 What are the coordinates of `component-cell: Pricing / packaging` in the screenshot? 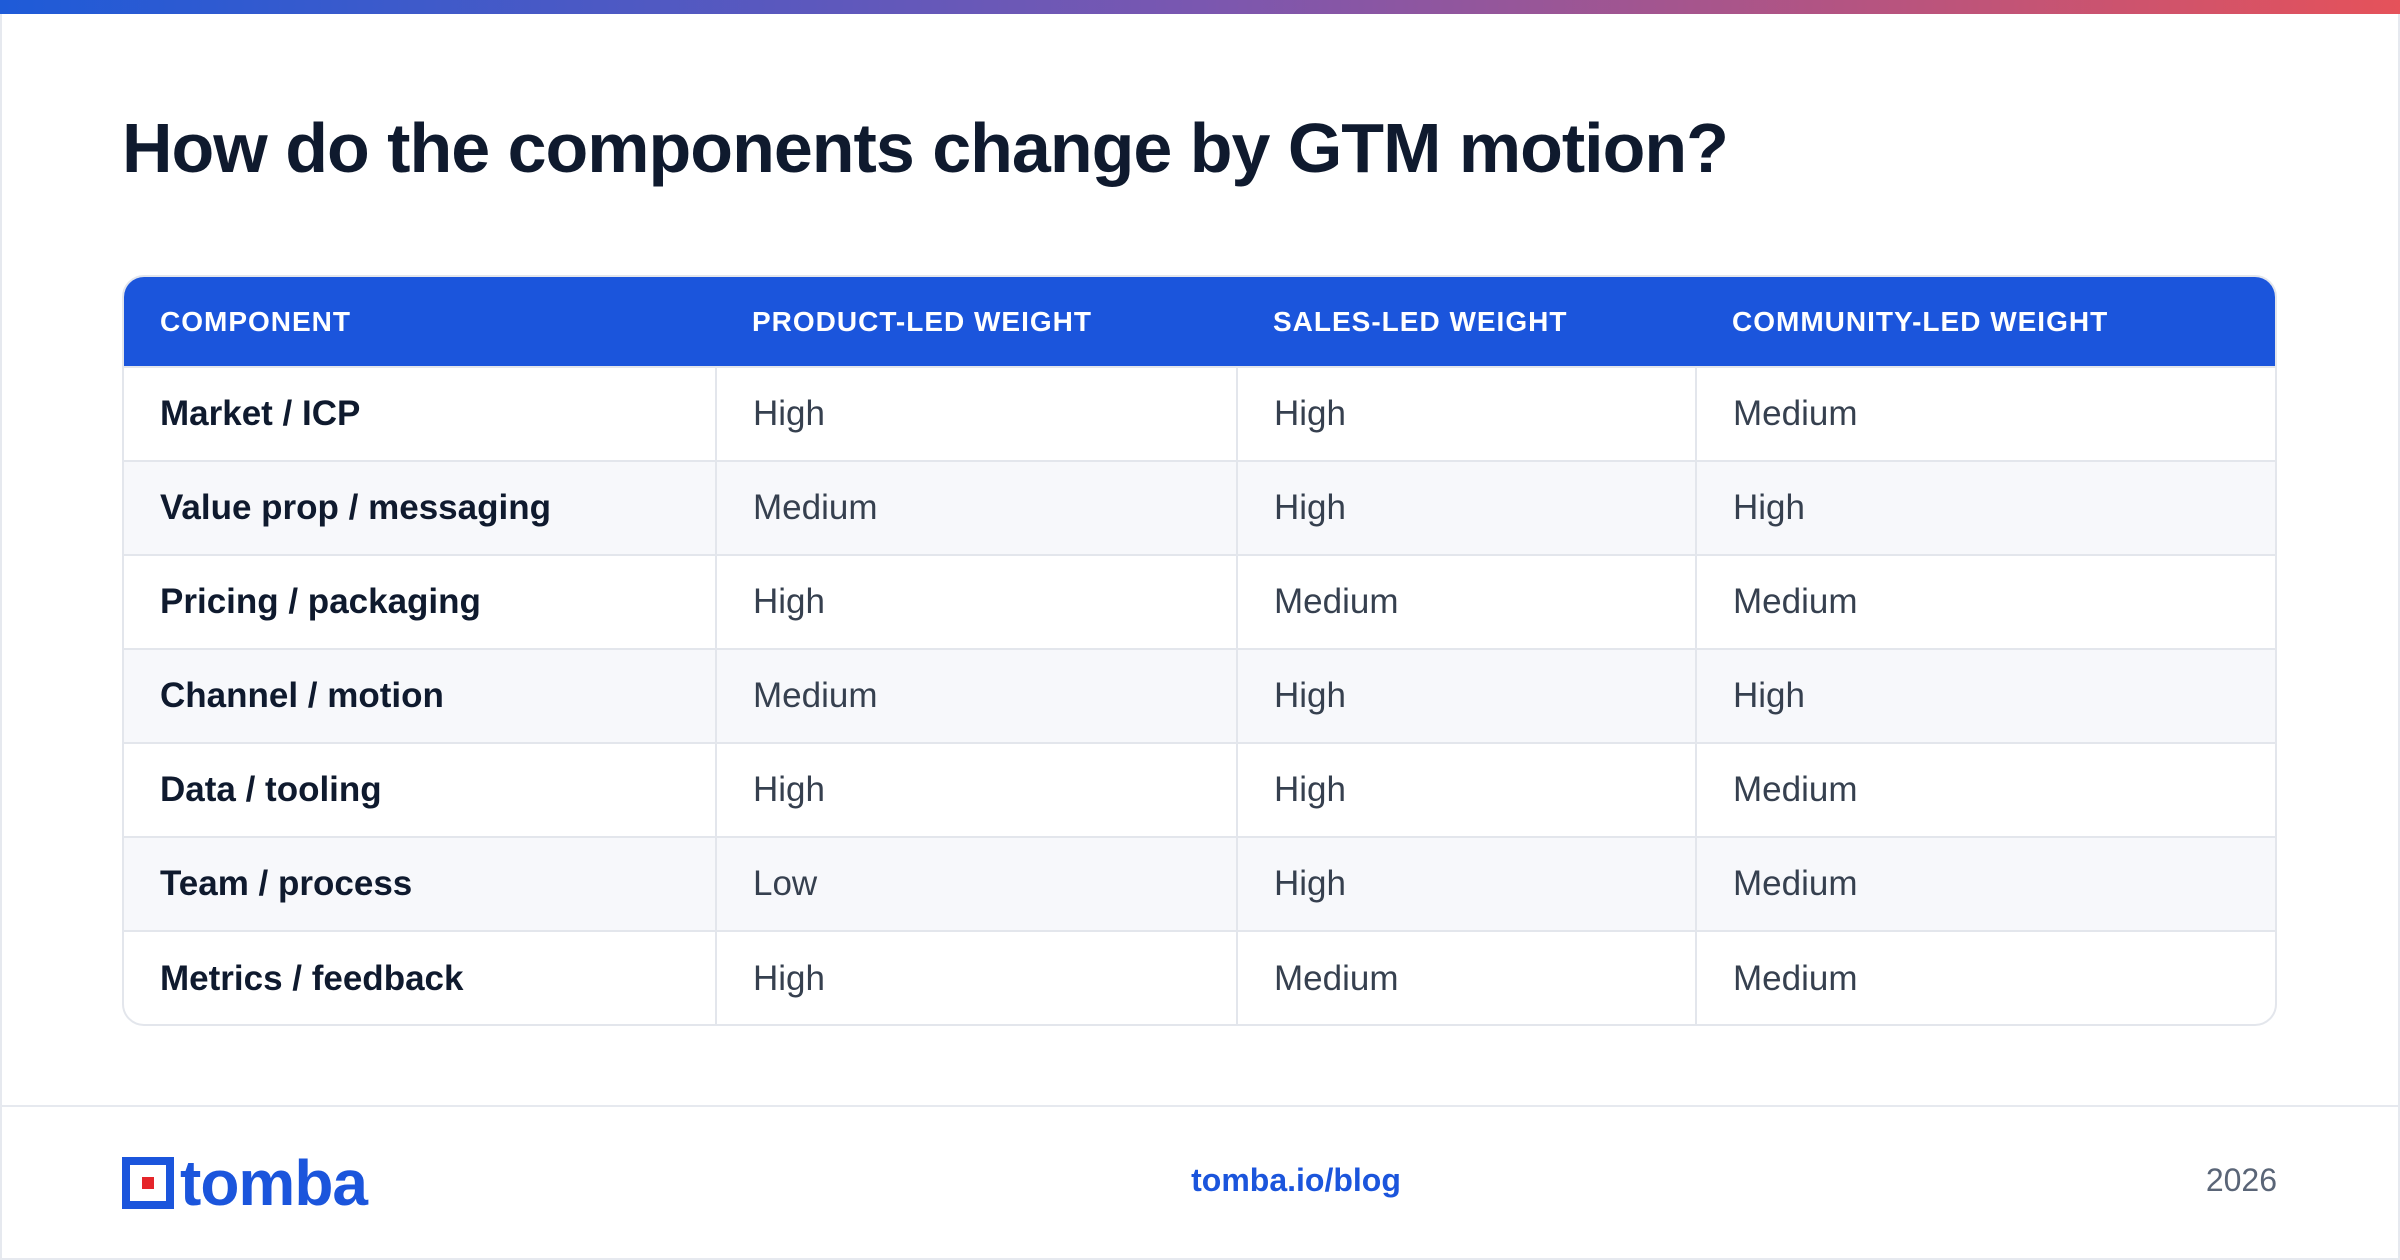 It's located at (420, 601).